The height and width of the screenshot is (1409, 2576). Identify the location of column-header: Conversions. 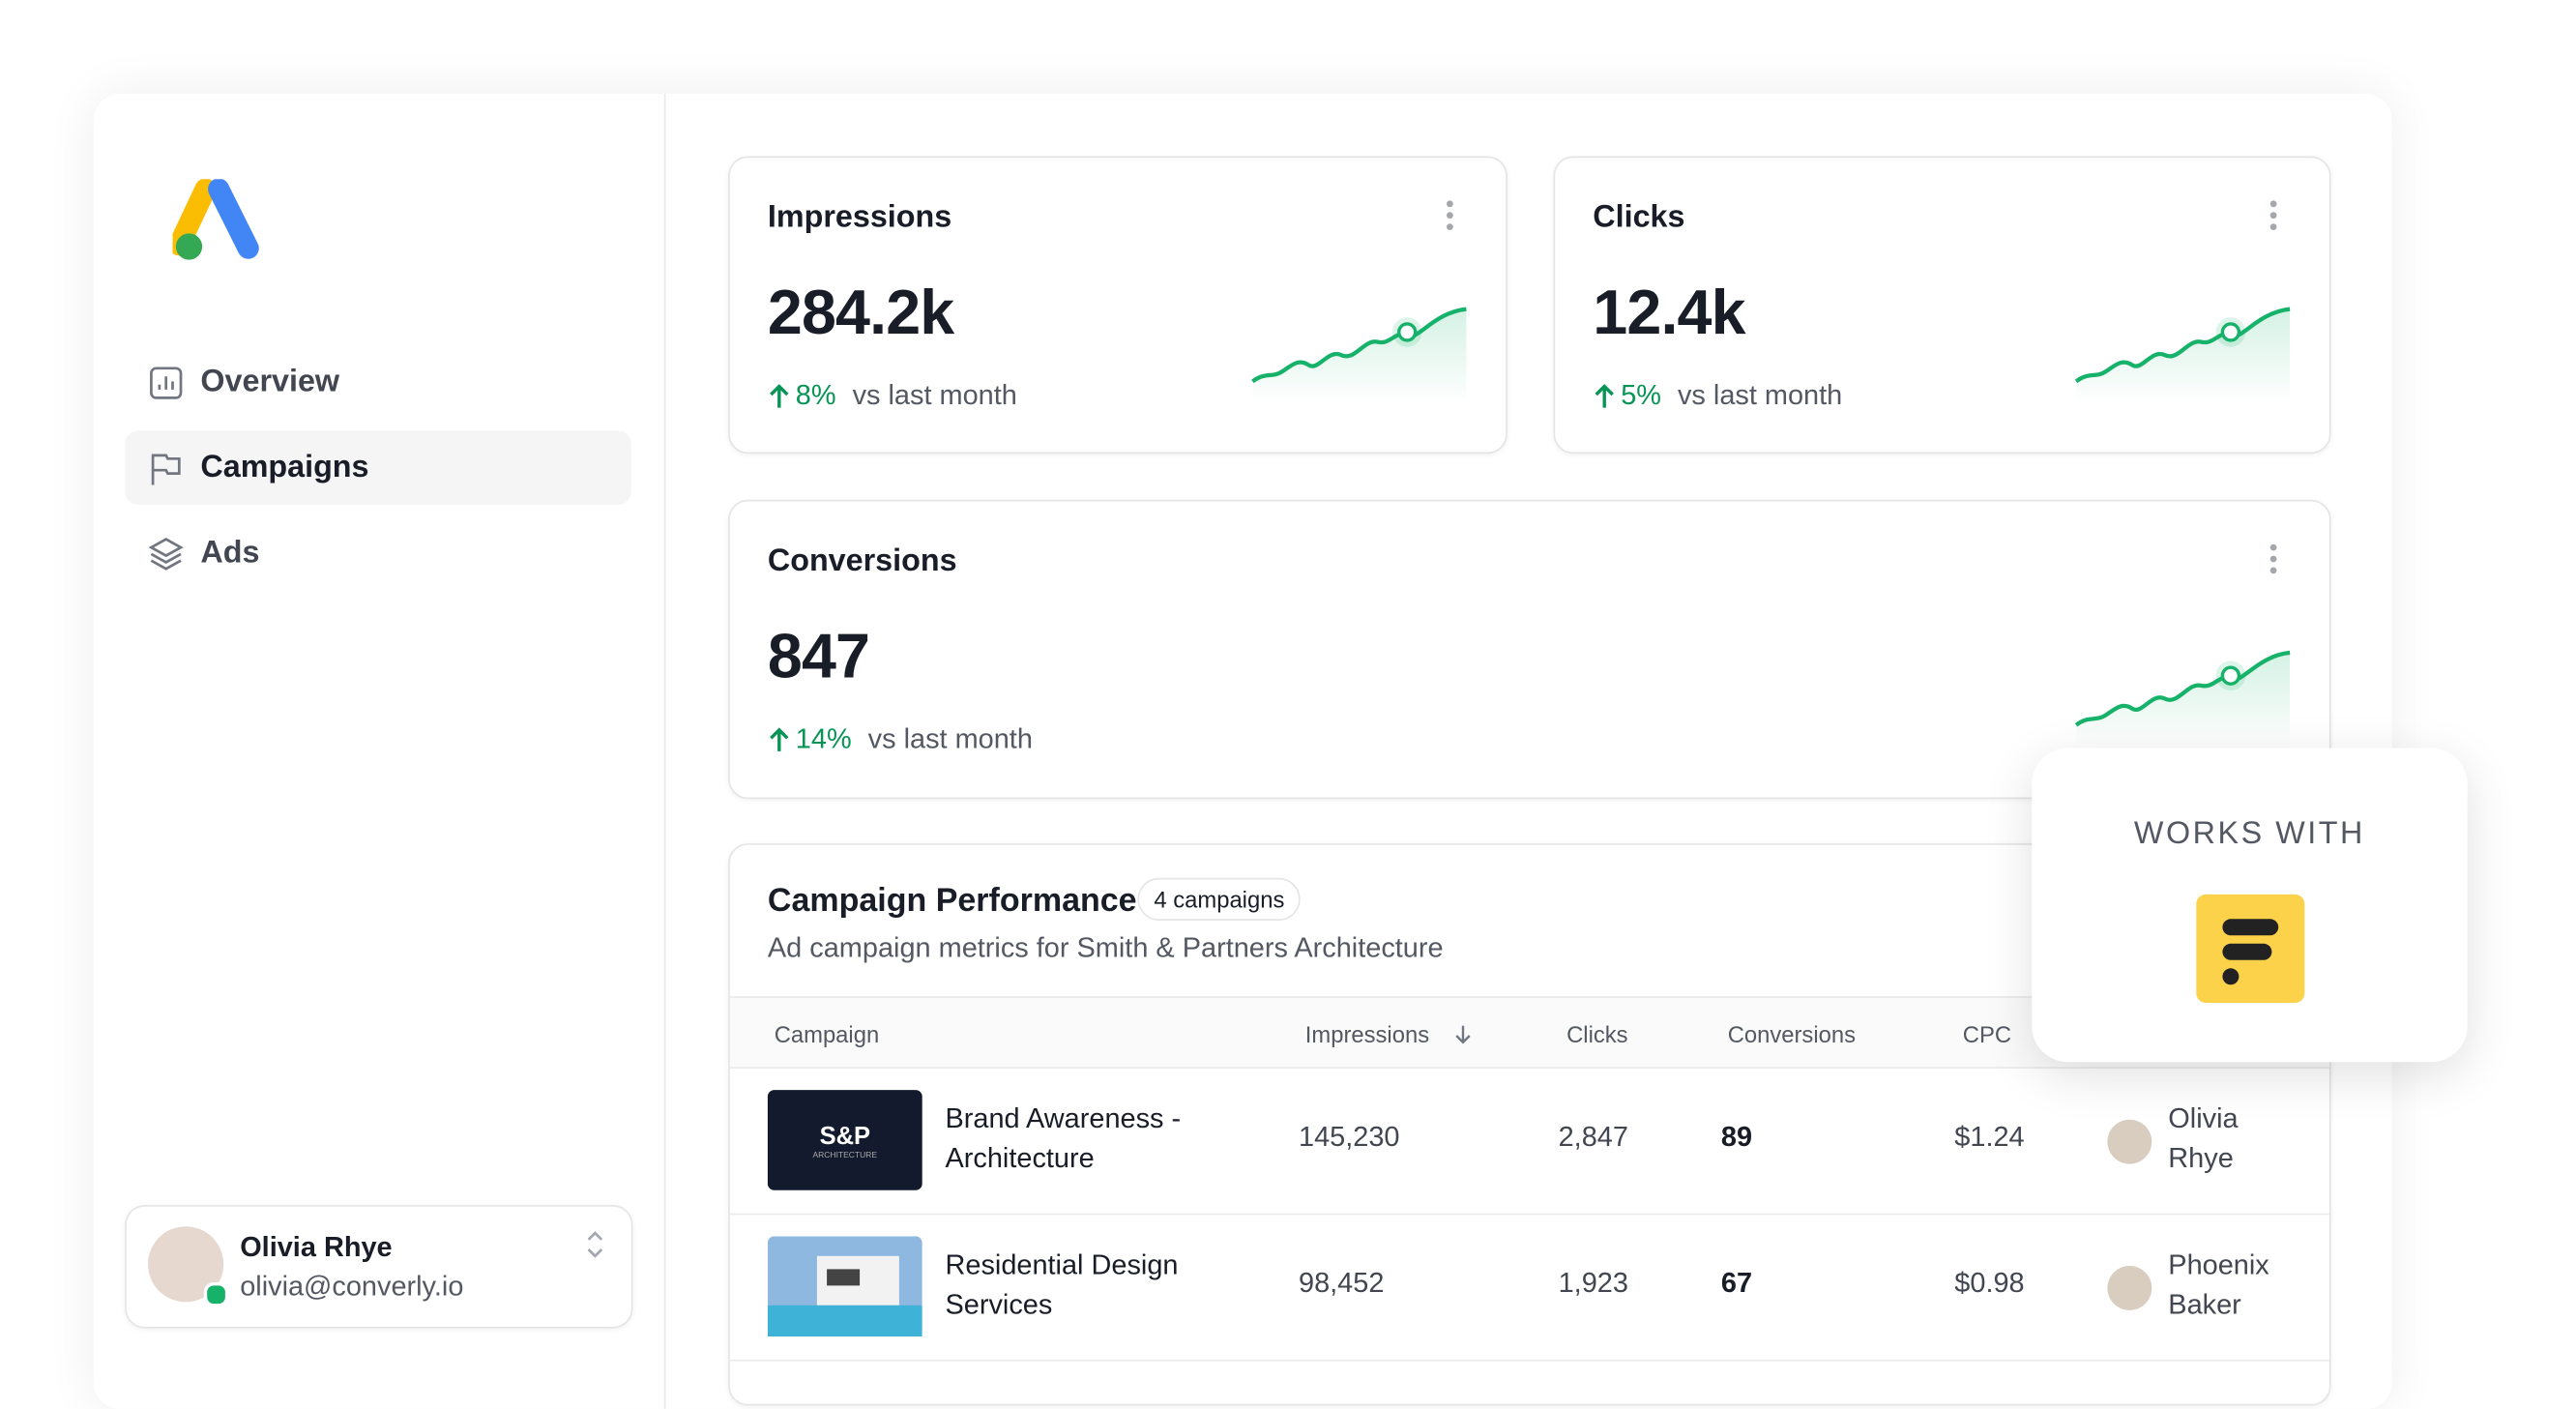
(1792, 1033).